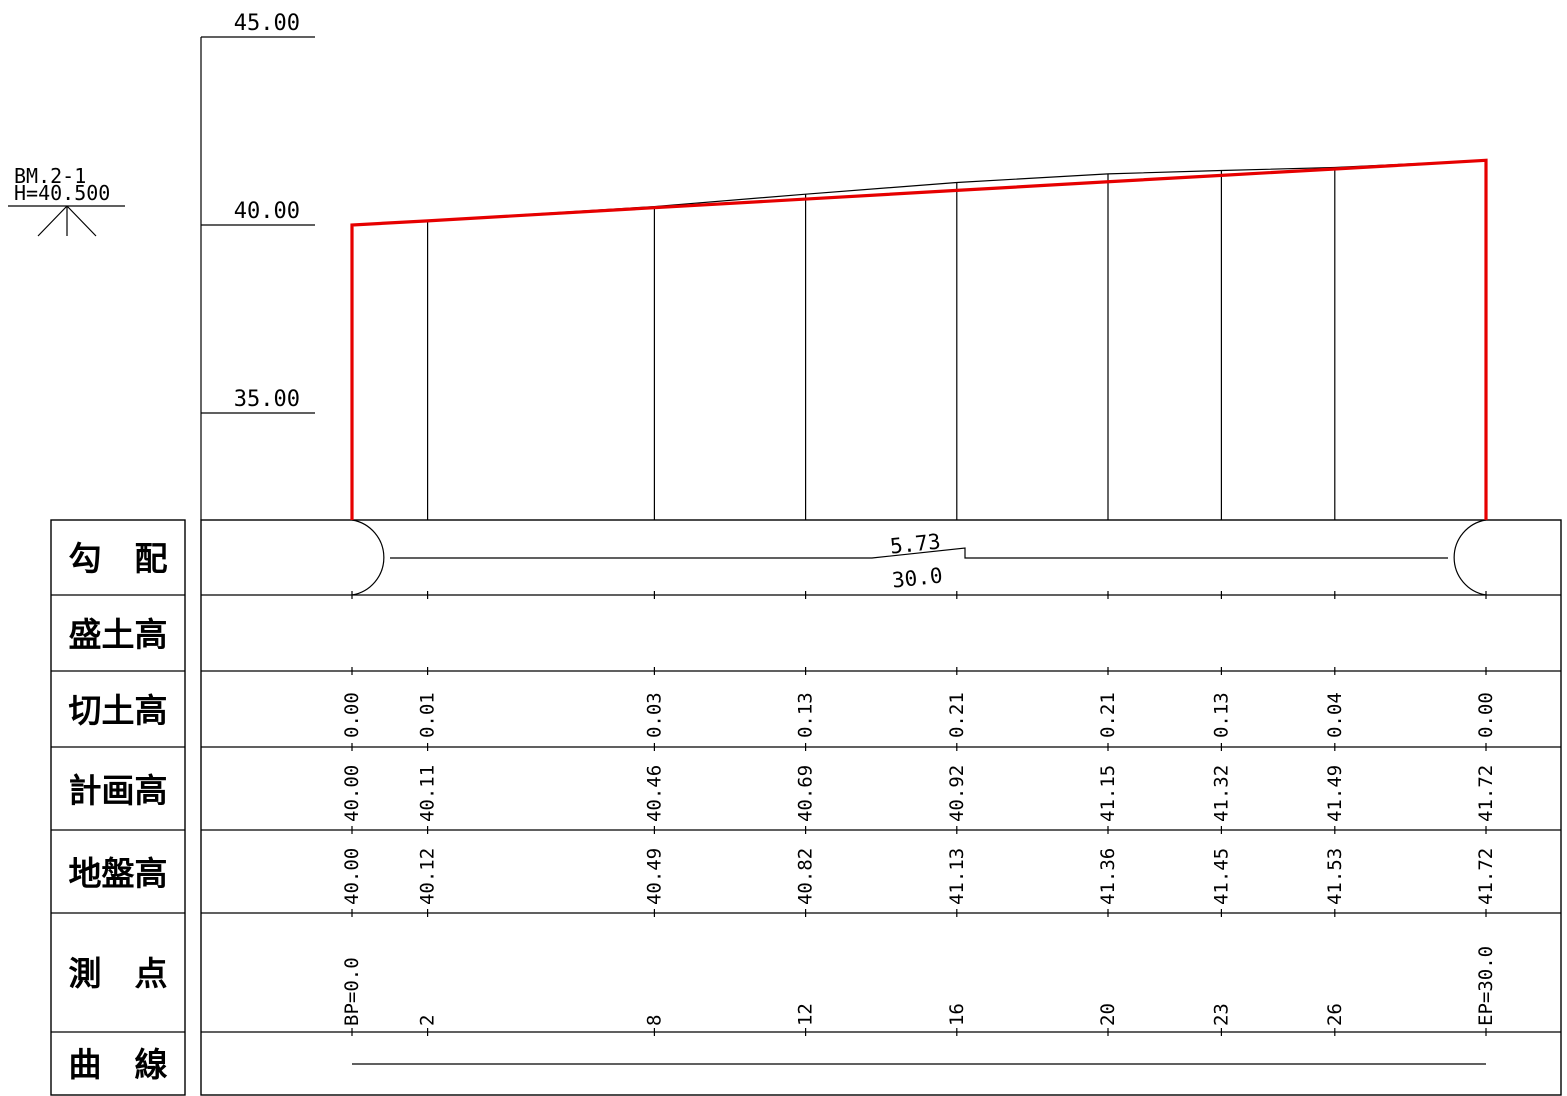  What do you see at coordinates (1335, 793) in the screenshot?
I see `plan-height-value: 41.49` at bounding box center [1335, 793].